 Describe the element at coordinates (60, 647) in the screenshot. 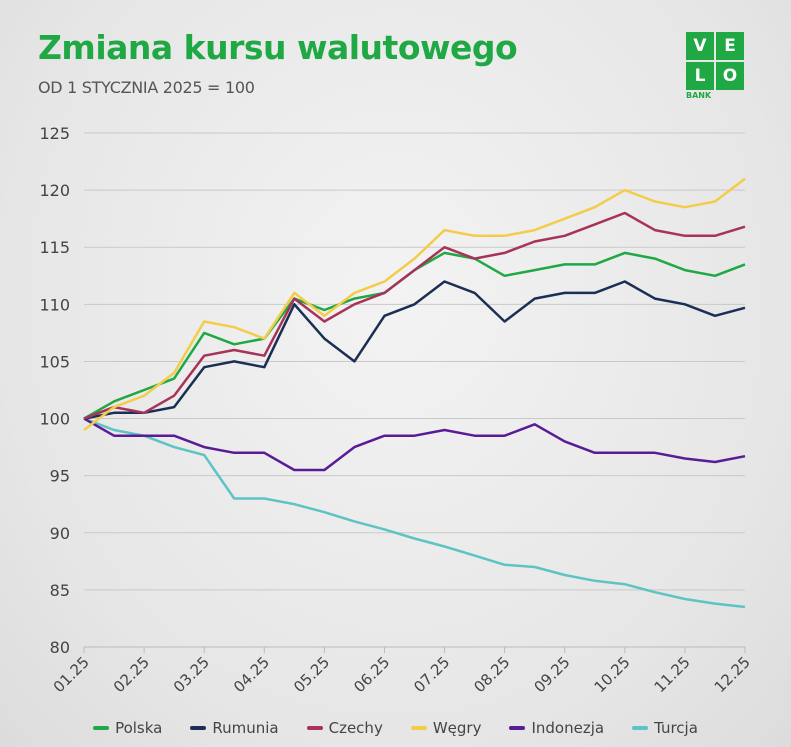

I see `y-tick-label: 80` at that location.